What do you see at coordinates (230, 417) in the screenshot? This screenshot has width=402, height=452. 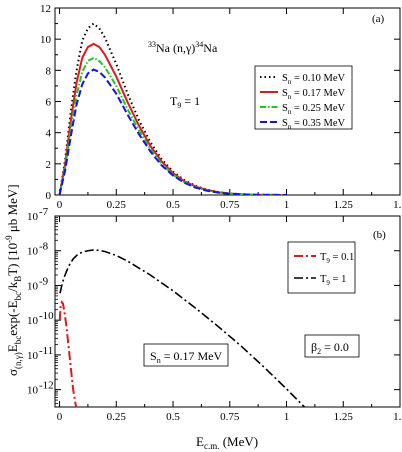 I see `b-xtick-label: 0.75` at bounding box center [230, 417].